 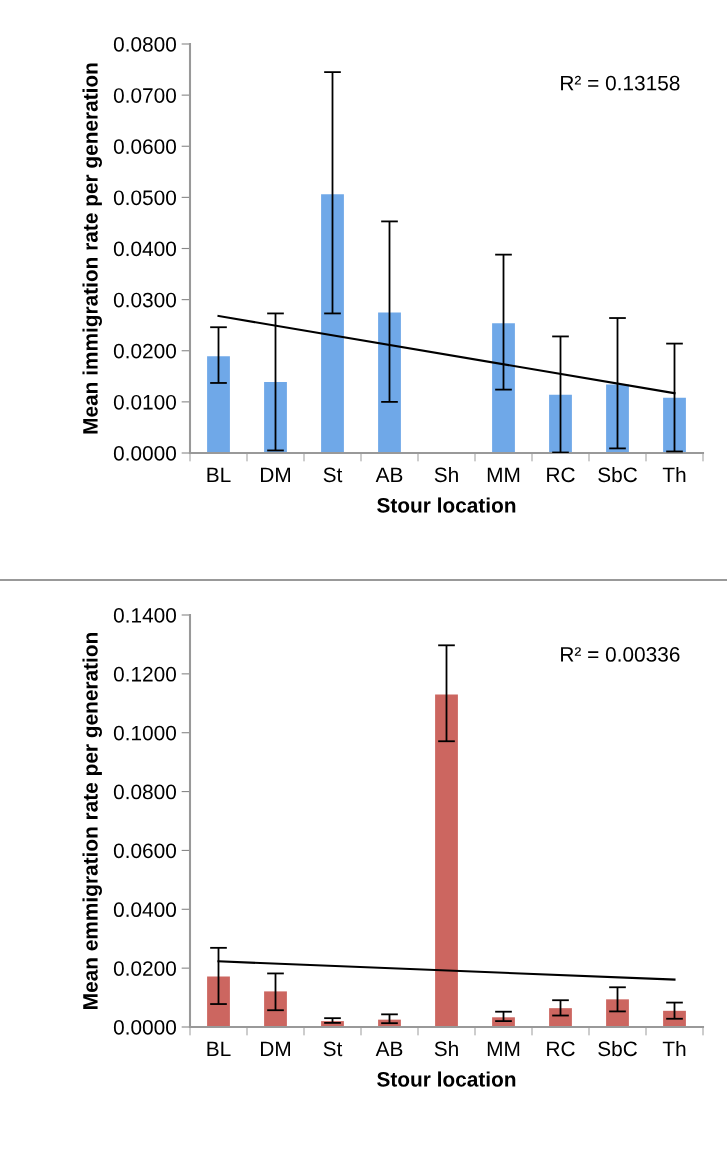 What do you see at coordinates (144, 733) in the screenshot?
I see `y-tick-label: 0.1000` at bounding box center [144, 733].